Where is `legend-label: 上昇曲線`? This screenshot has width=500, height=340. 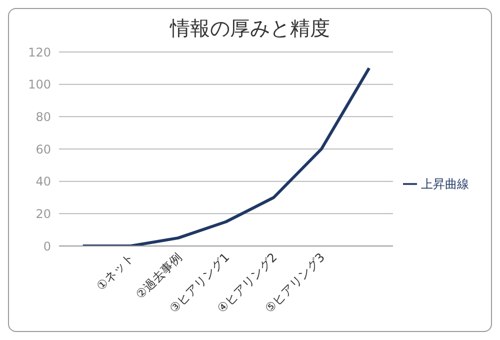
legend-label: 上昇曲線 is located at coordinates (445, 183).